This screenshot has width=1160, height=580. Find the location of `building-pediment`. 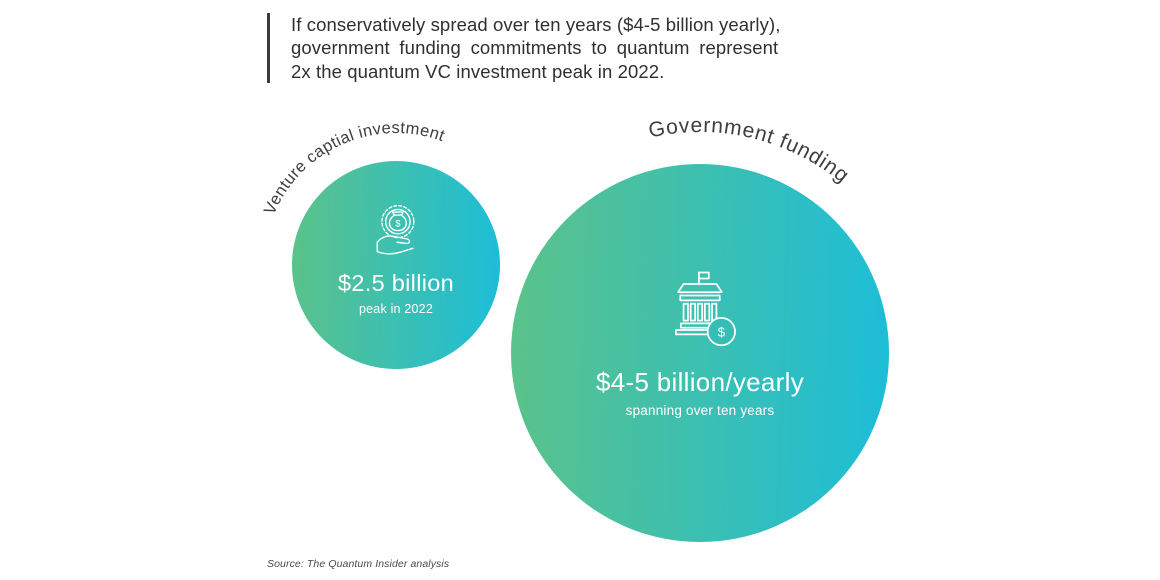

building-pediment is located at coordinates (700, 288).